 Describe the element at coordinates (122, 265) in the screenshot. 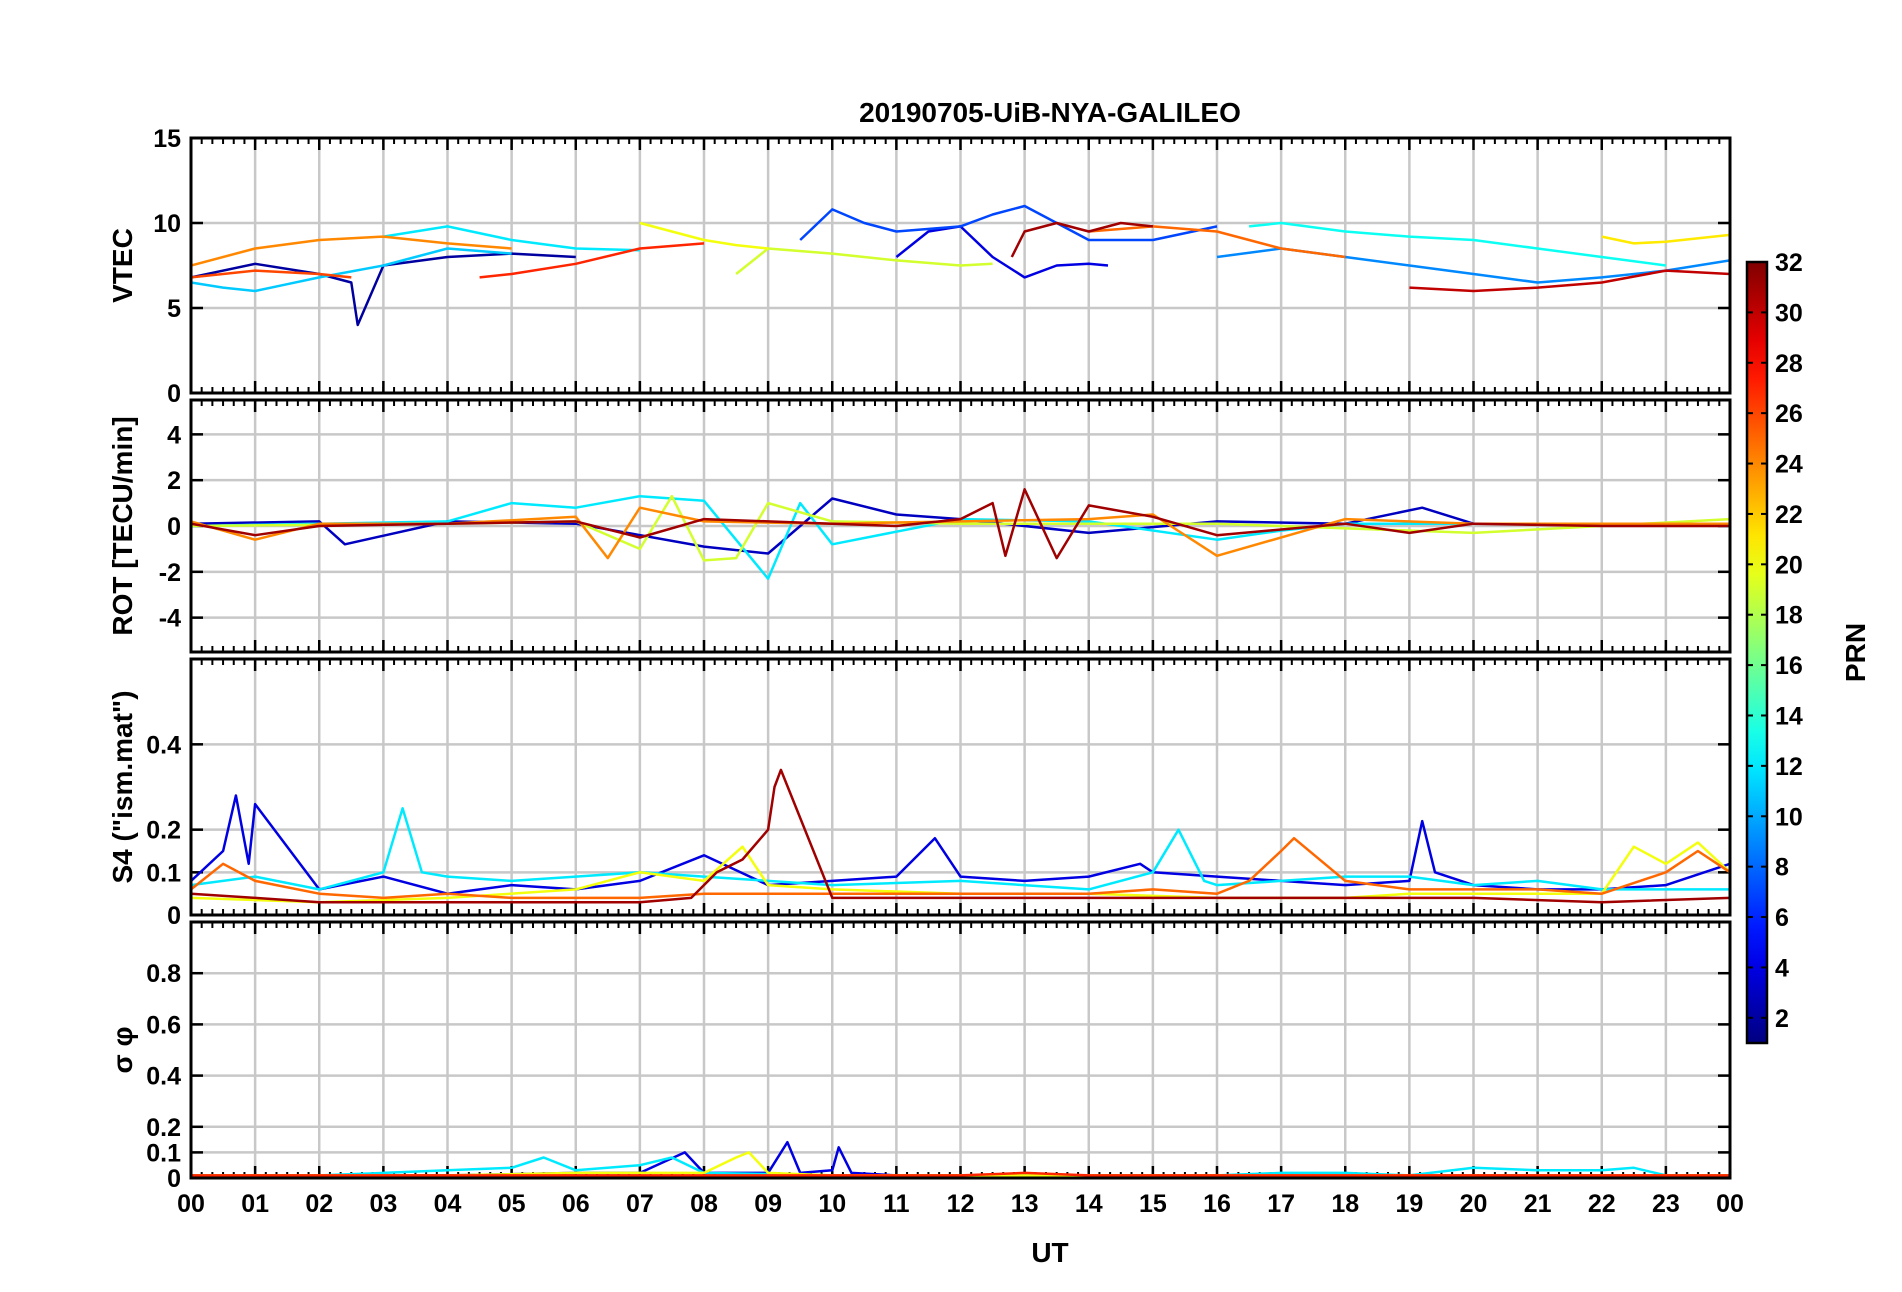

I see `y-axis-label: VTEC` at that location.